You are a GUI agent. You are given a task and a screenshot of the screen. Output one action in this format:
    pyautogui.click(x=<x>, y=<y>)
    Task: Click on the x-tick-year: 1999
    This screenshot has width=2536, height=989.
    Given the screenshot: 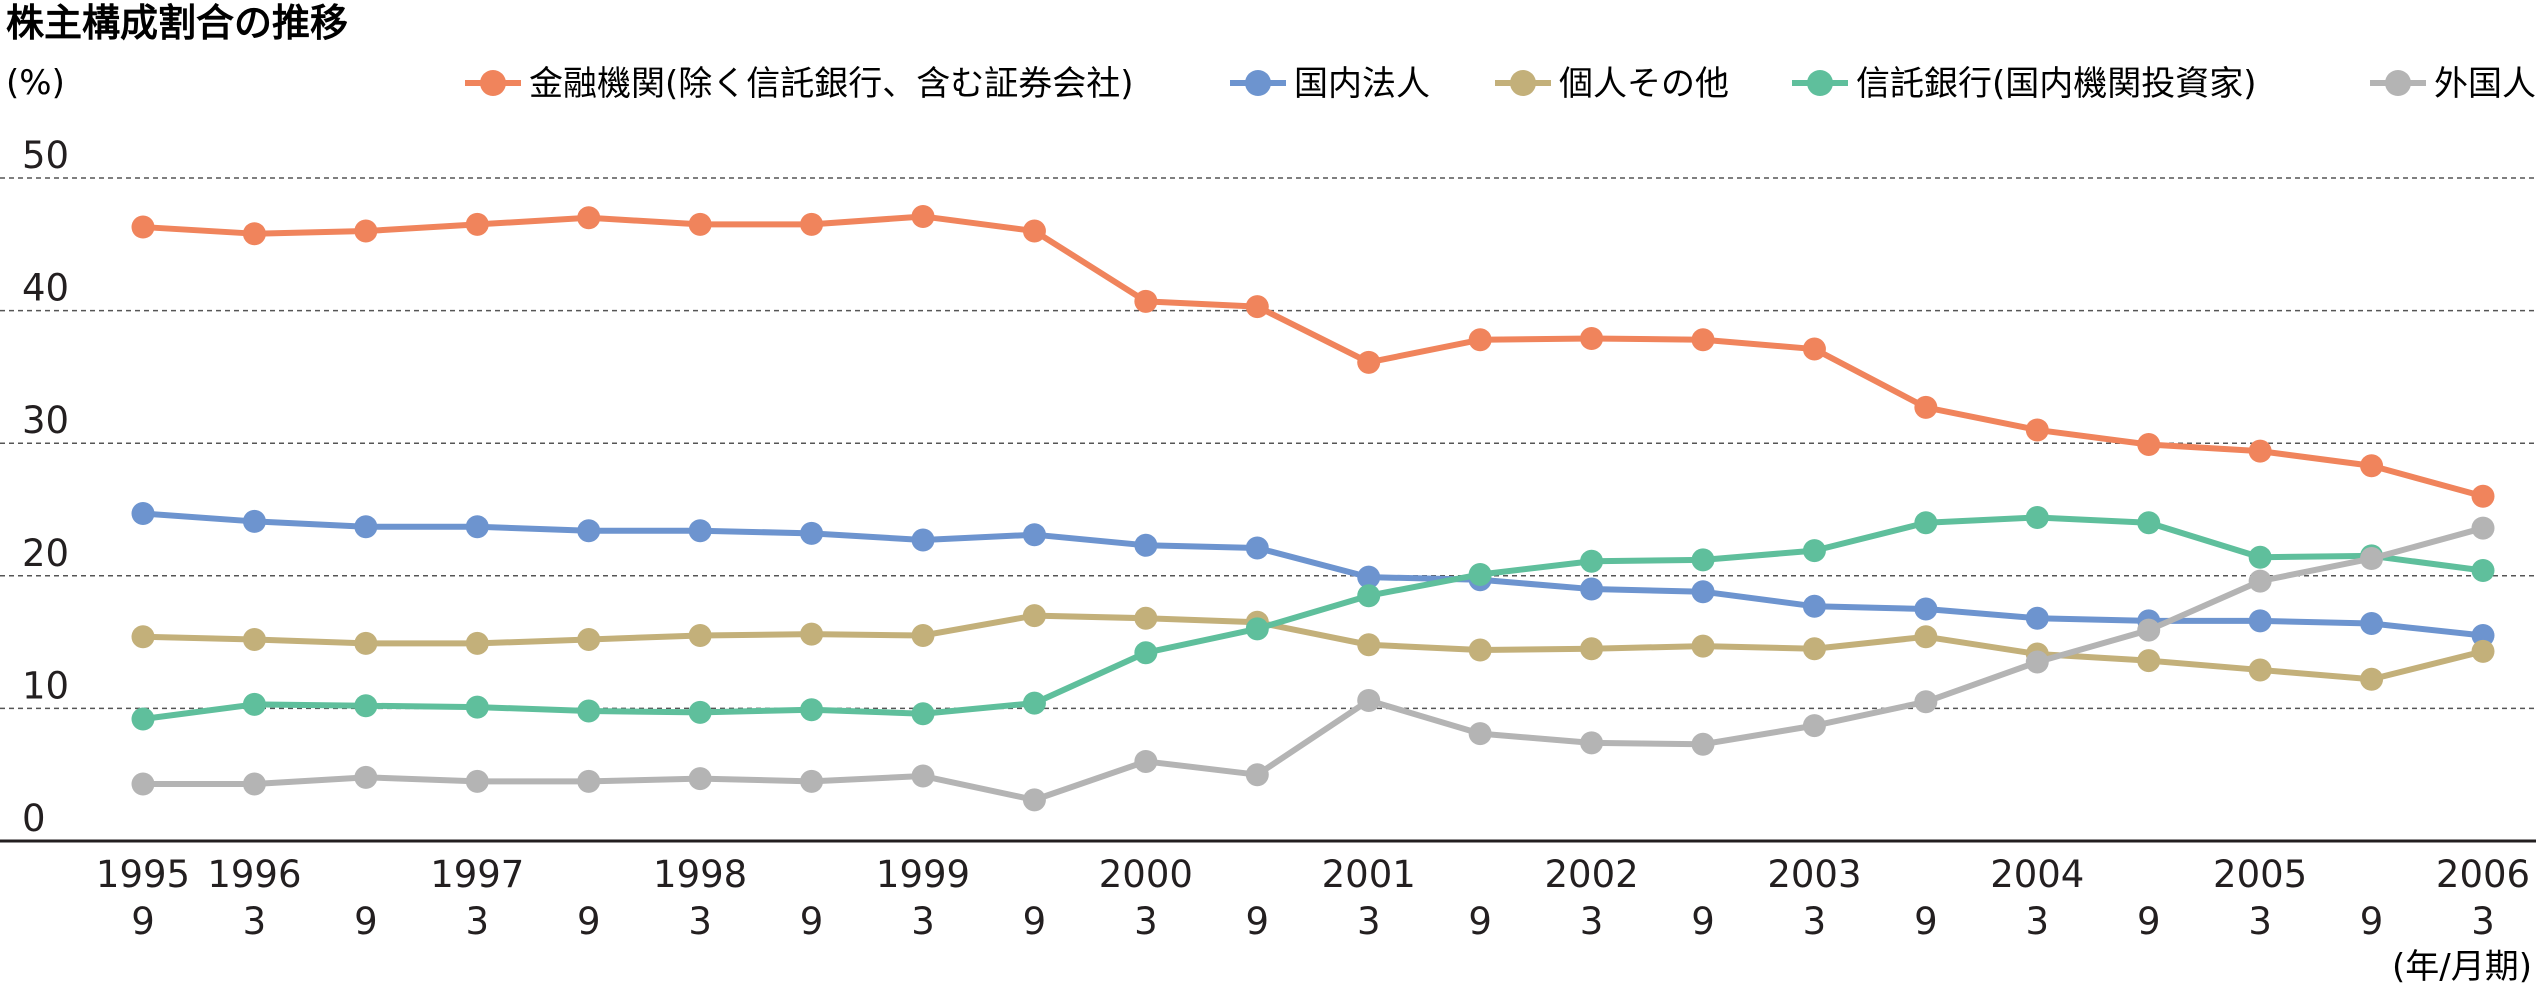 What is the action you would take?
    pyautogui.click(x=923, y=874)
    